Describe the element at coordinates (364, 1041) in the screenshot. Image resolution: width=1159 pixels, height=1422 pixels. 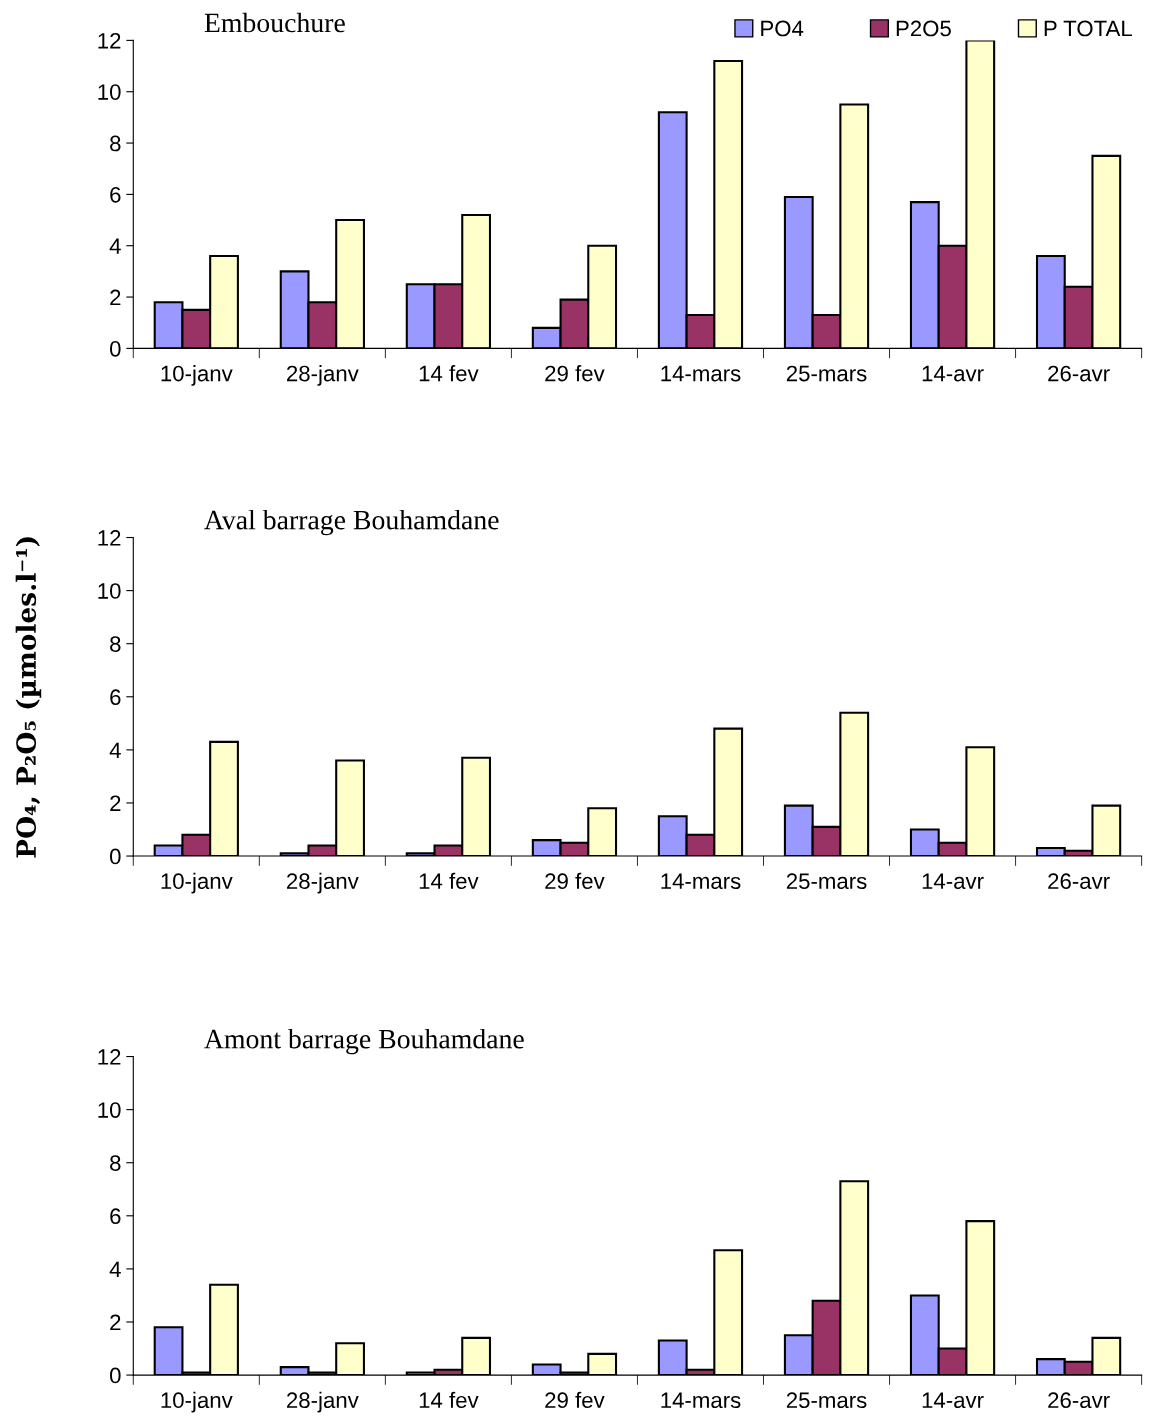
I see `chart-title: Amont barrage Bouhamdane` at that location.